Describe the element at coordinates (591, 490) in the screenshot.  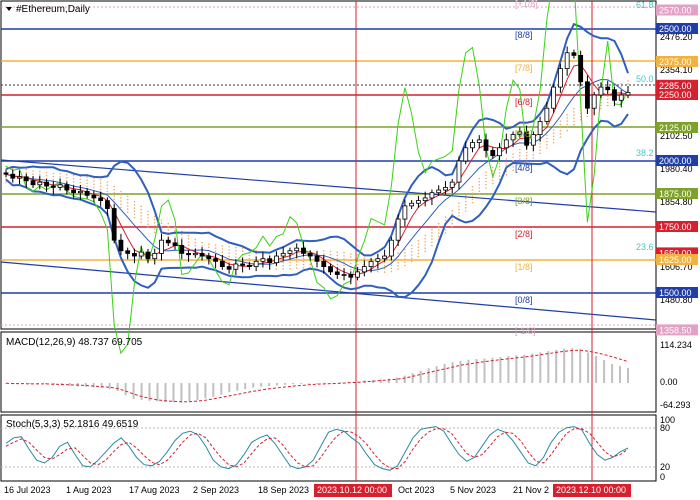
I see `highlight-date-label: 2023.12.10 00:00` at that location.